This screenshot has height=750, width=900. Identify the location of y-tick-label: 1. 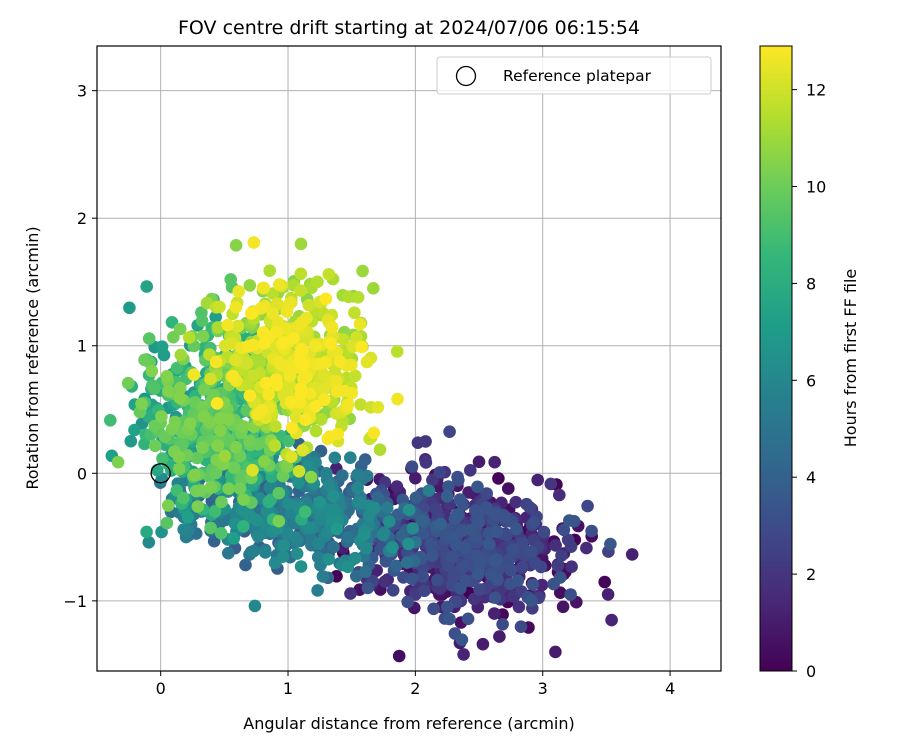
(82, 346).